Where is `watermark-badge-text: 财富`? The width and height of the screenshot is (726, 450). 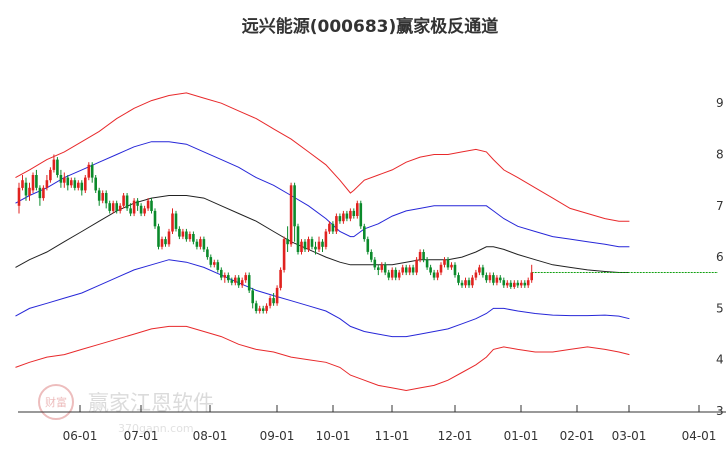 watermark-badge-text: 财富 is located at coordinates (56, 402).